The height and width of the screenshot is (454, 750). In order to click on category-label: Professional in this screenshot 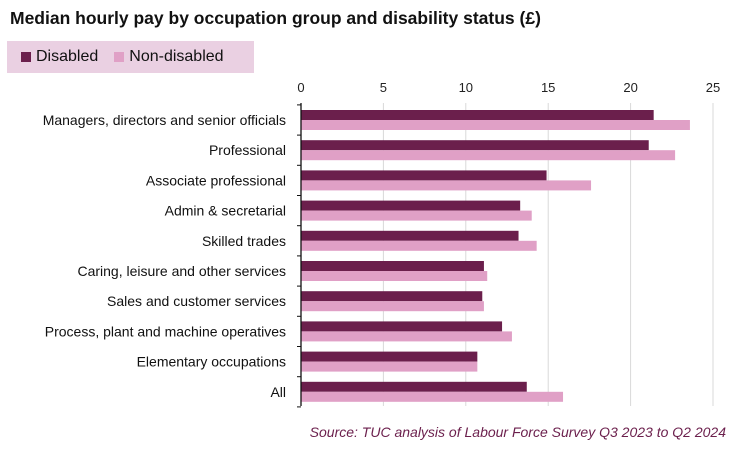, I will do `click(247, 150)`.